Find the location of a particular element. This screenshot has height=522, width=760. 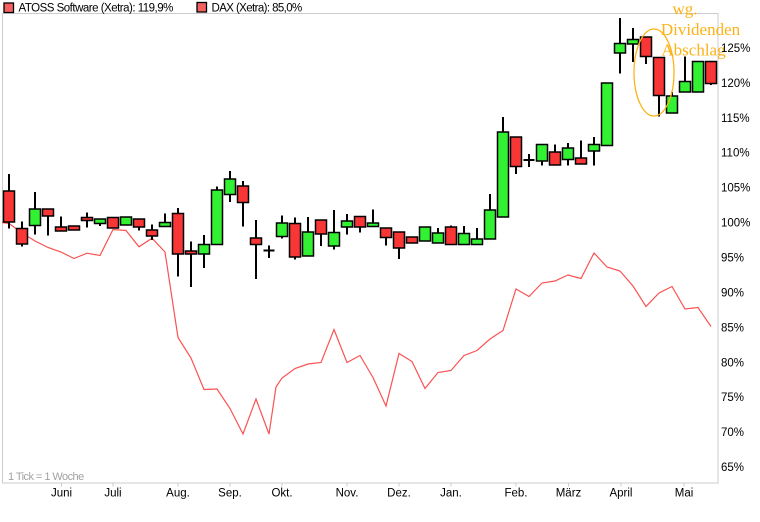

svg-text: Okt. is located at coordinates (281, 494).